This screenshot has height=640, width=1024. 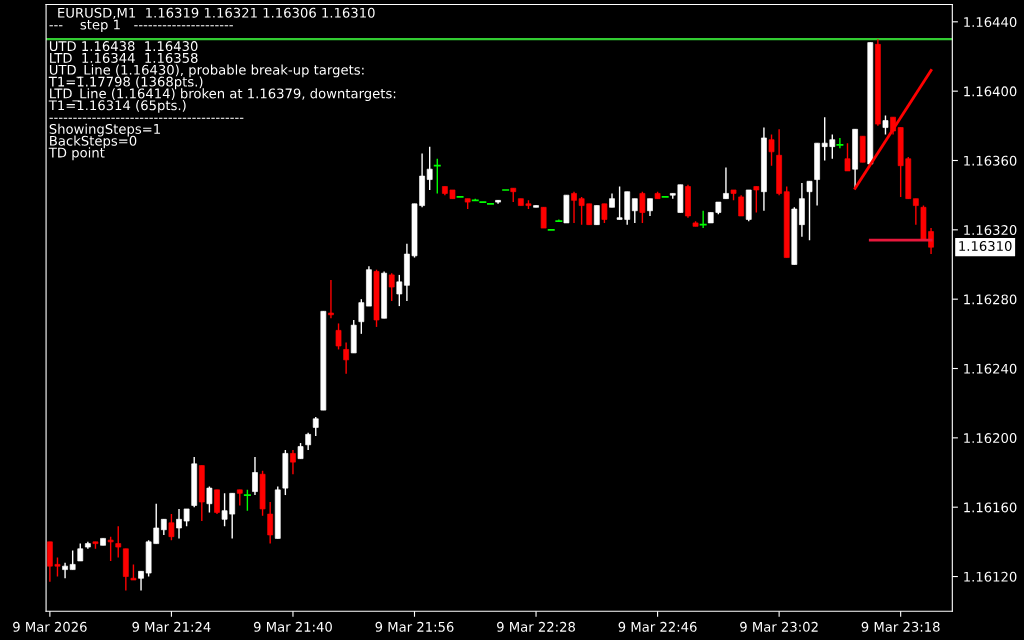 What do you see at coordinates (779, 626) in the screenshot?
I see `x-tick-label: 9 Mar 23:02` at bounding box center [779, 626].